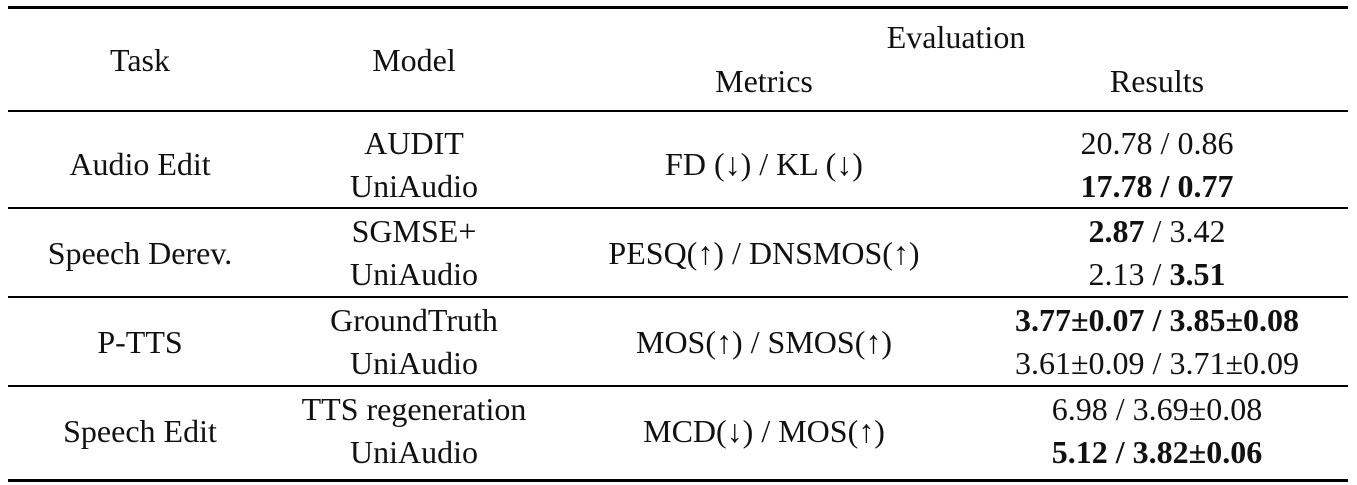 Image resolution: width=1357 pixels, height=485 pixels. Describe the element at coordinates (764, 253) in the screenshot. I see `table-row-metrics: PESQ(↑) / DNSMOS(↑)` at that location.